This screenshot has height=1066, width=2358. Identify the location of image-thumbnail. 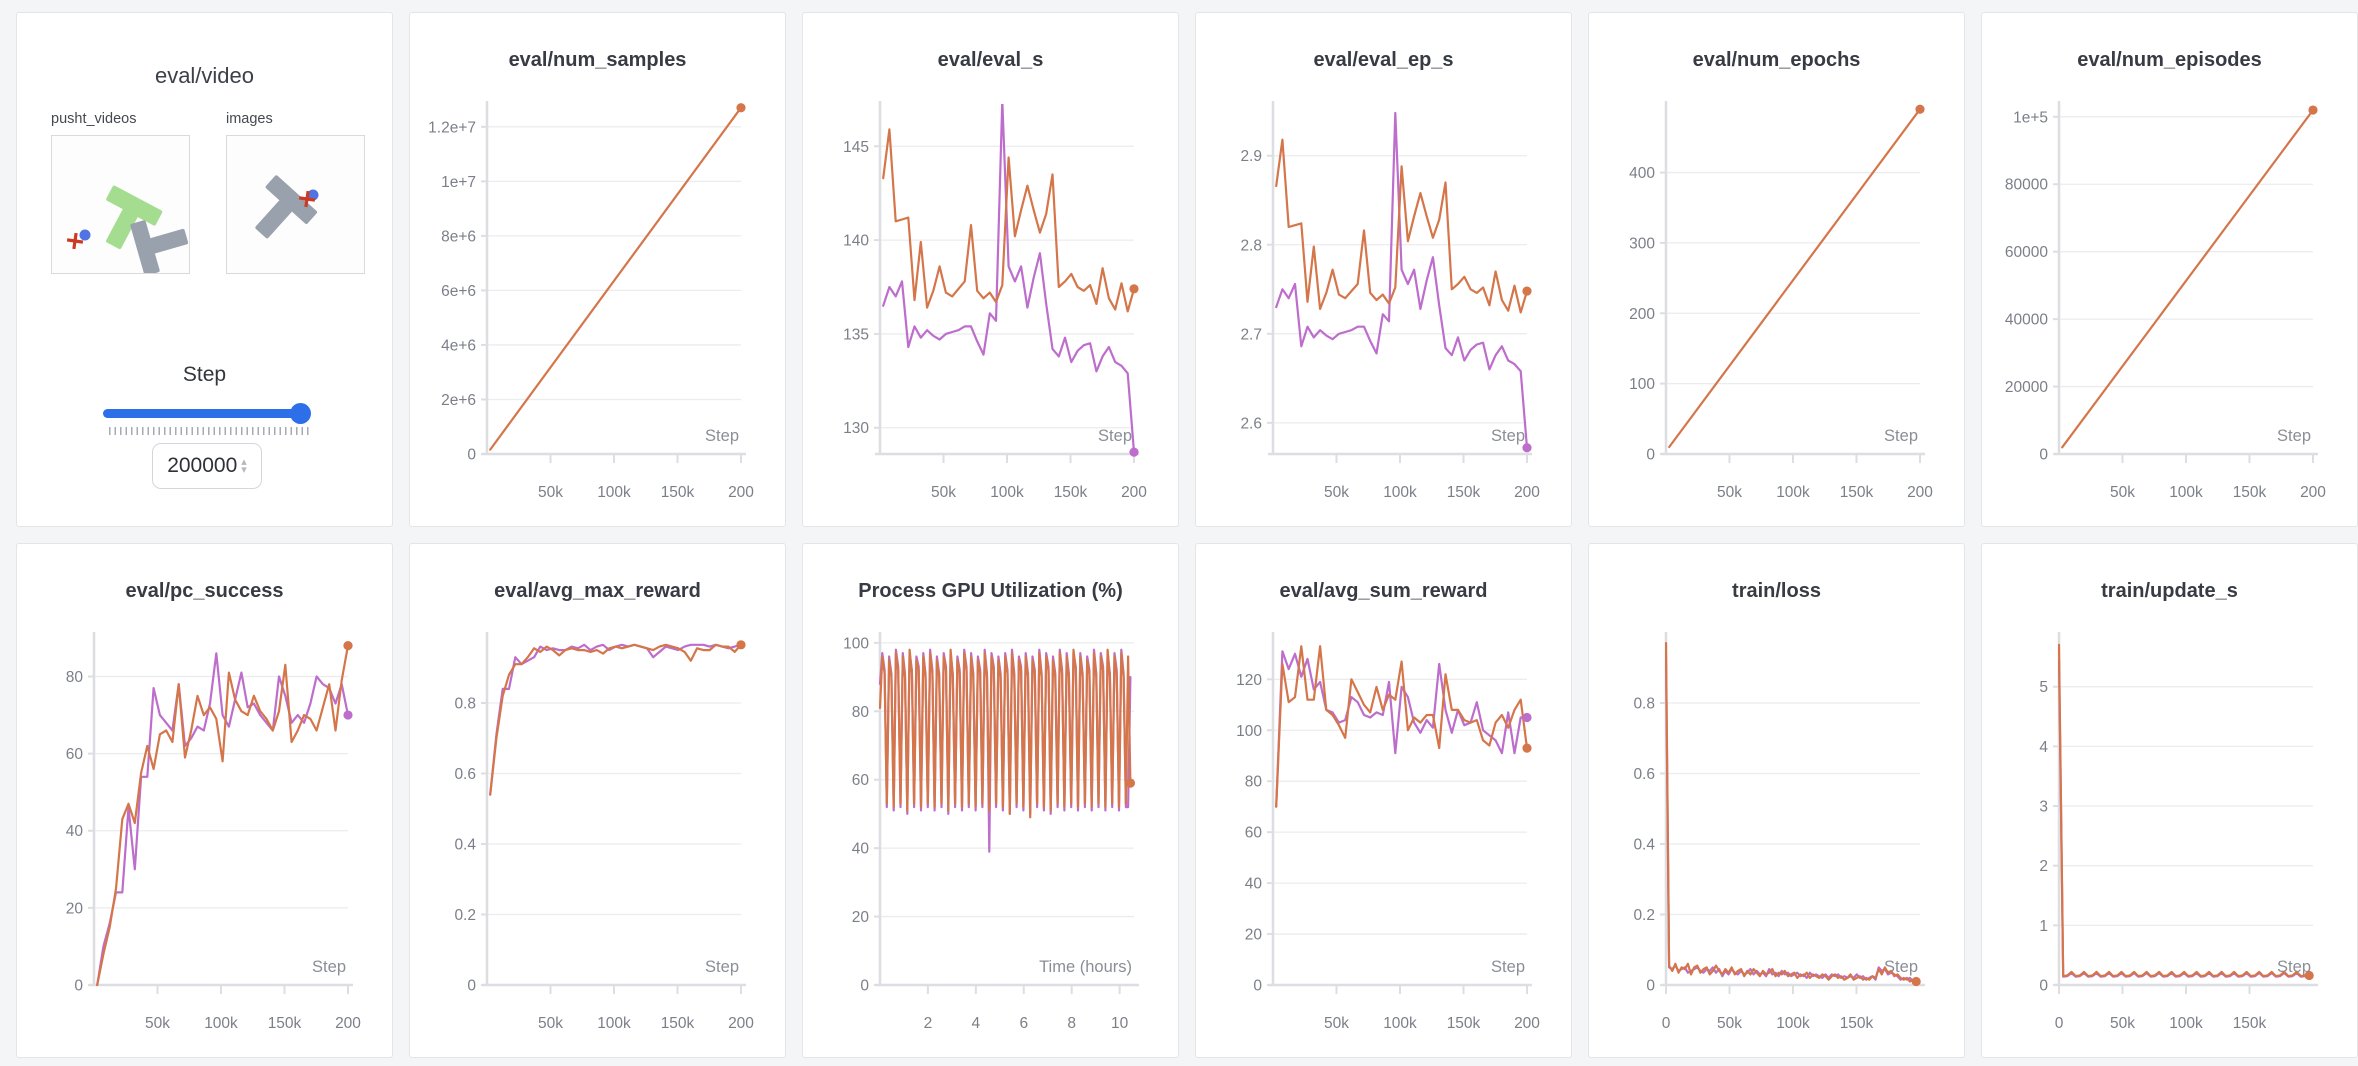
(295, 204).